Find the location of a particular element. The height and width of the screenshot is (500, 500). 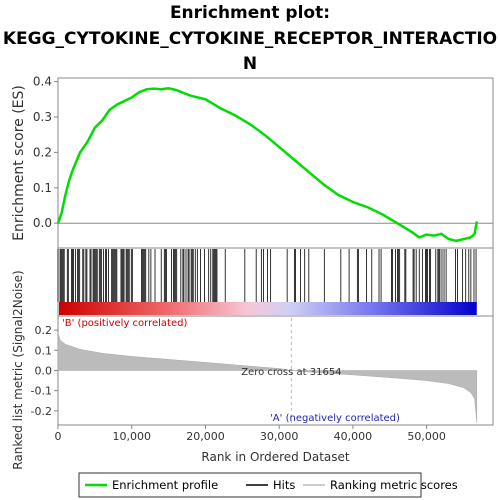

es-ytick-label: 0.1 is located at coordinates (42, 188).